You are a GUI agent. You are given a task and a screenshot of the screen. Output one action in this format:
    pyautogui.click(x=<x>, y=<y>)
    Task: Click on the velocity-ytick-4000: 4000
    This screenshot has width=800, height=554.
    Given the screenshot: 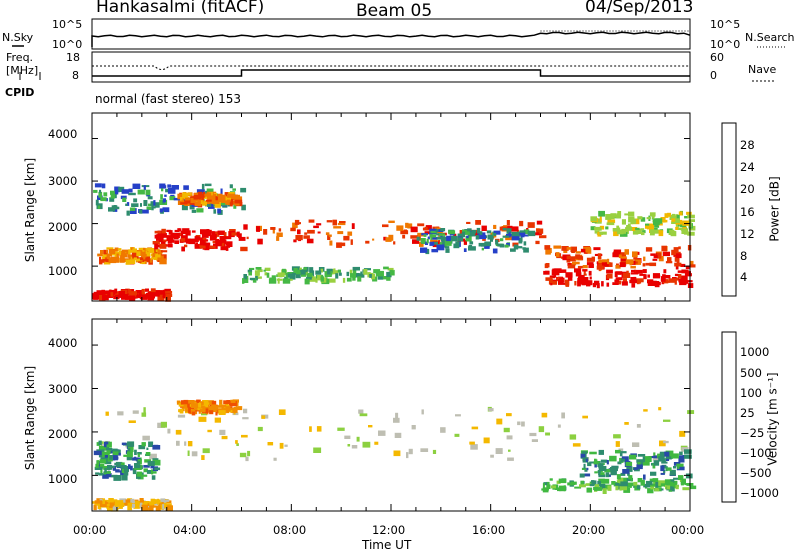 What is the action you would take?
    pyautogui.click(x=63, y=343)
    